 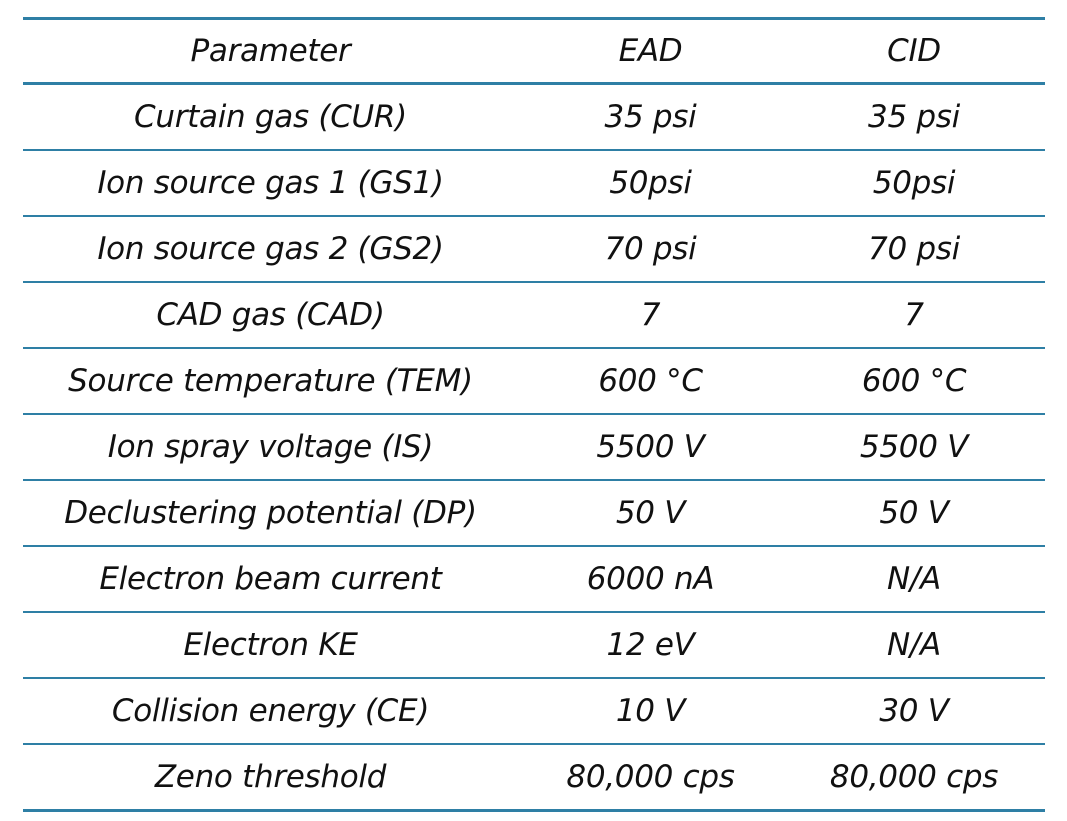 I want to click on cid-value-cell: 50psi, so click(x=914, y=183).